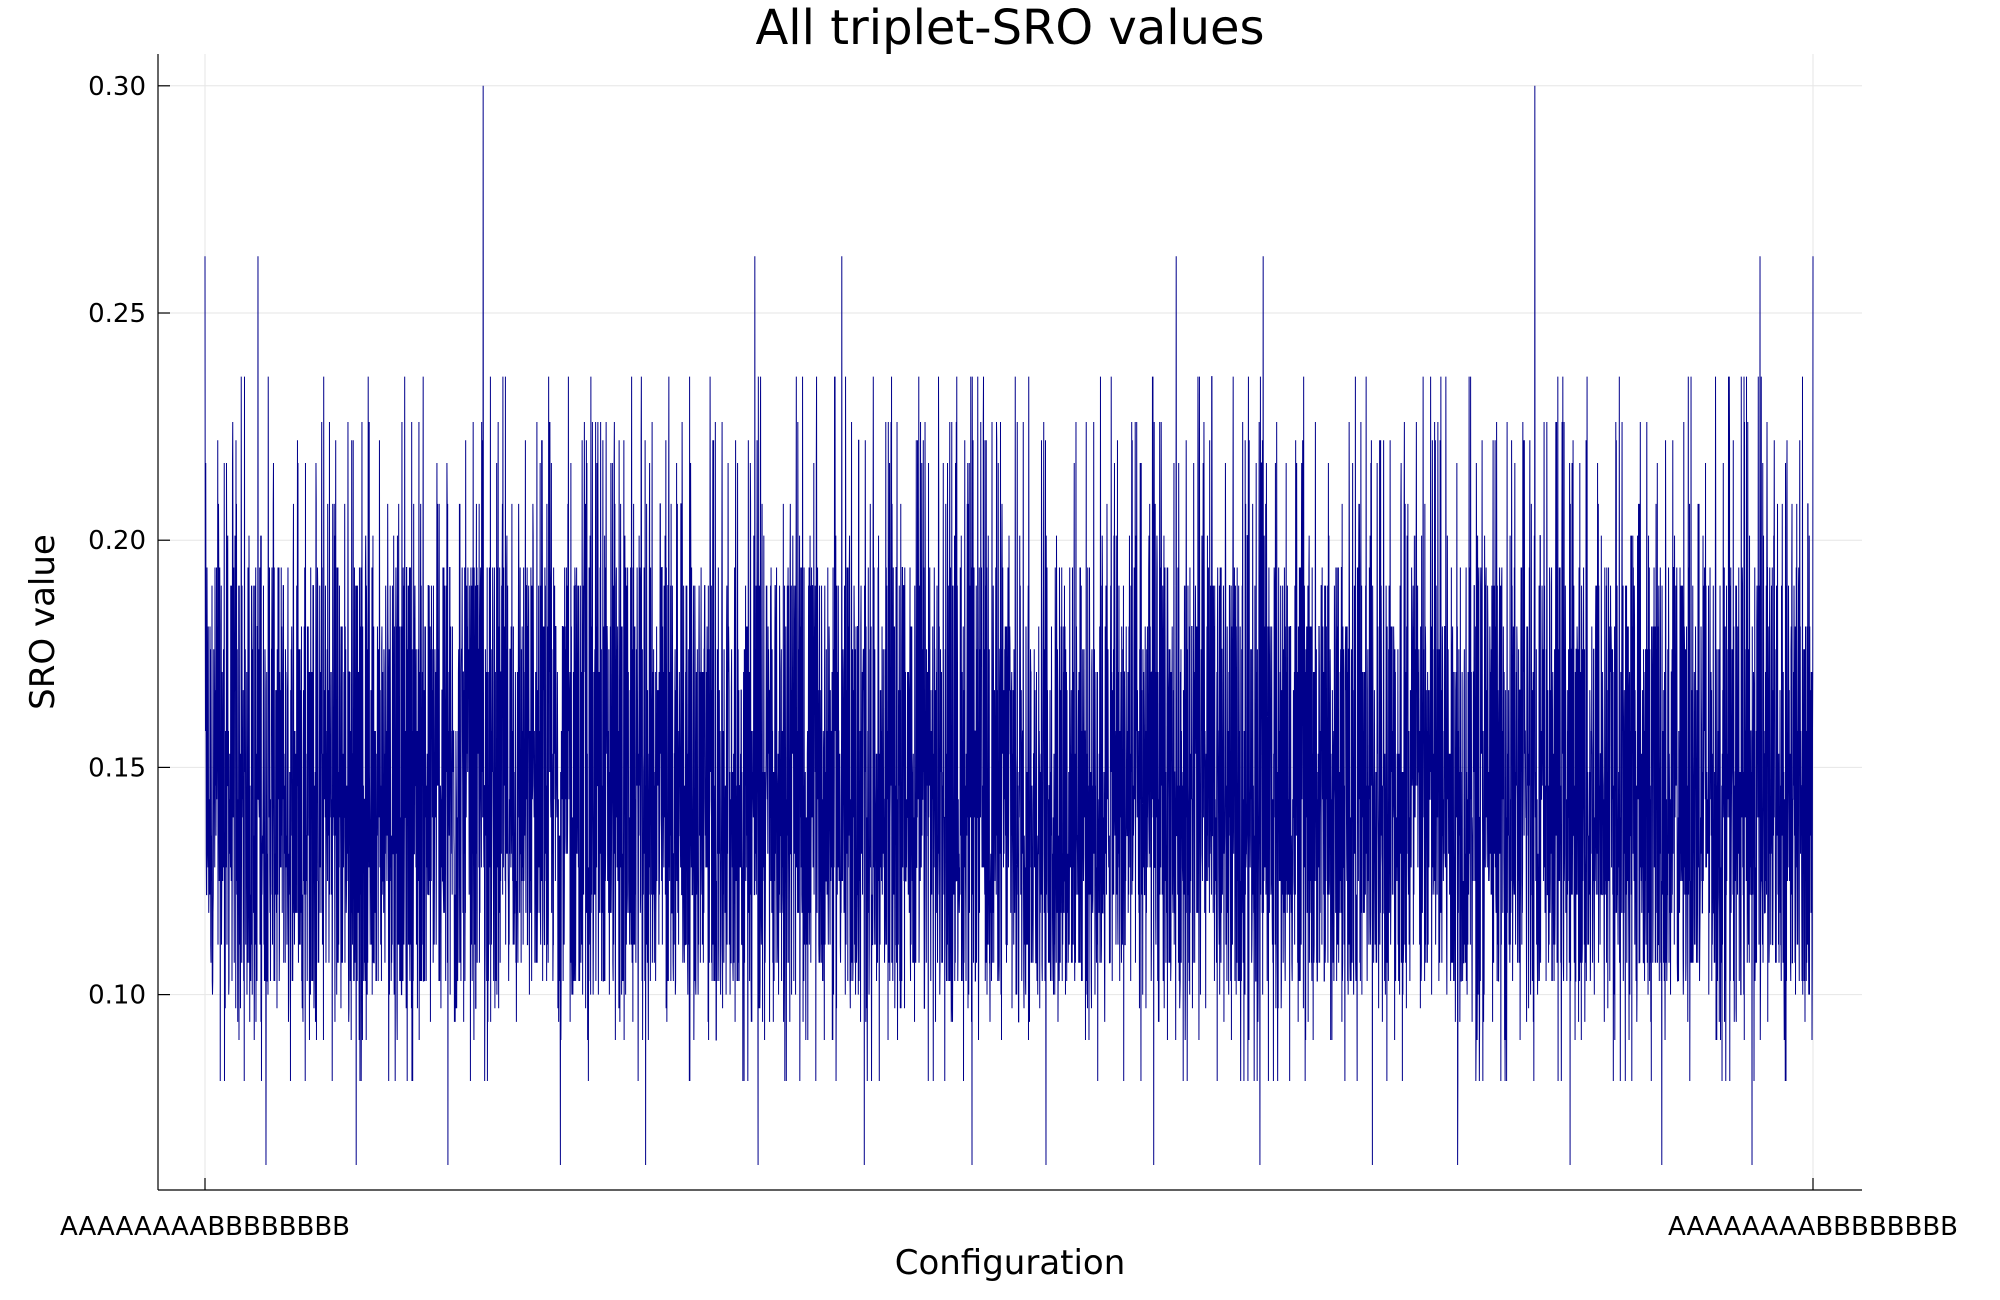  I want to click on y-tick-label: 0.20, so click(117, 541).